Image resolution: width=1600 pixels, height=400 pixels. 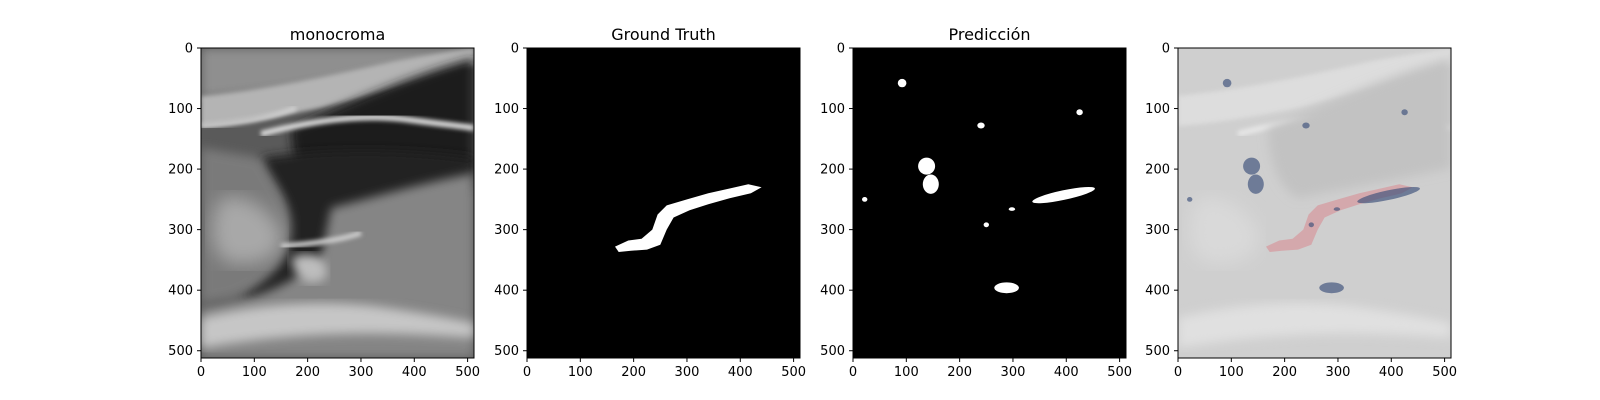 What do you see at coordinates (338, 34) in the screenshot?
I see `panel-title: monocroma` at bounding box center [338, 34].